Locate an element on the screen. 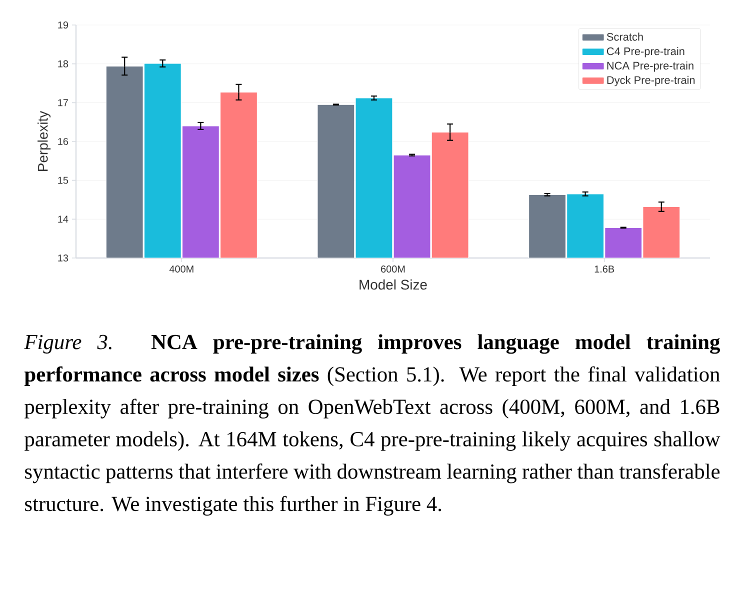 The width and height of the screenshot is (739, 596). y-tick-label: 16 is located at coordinates (63, 142).